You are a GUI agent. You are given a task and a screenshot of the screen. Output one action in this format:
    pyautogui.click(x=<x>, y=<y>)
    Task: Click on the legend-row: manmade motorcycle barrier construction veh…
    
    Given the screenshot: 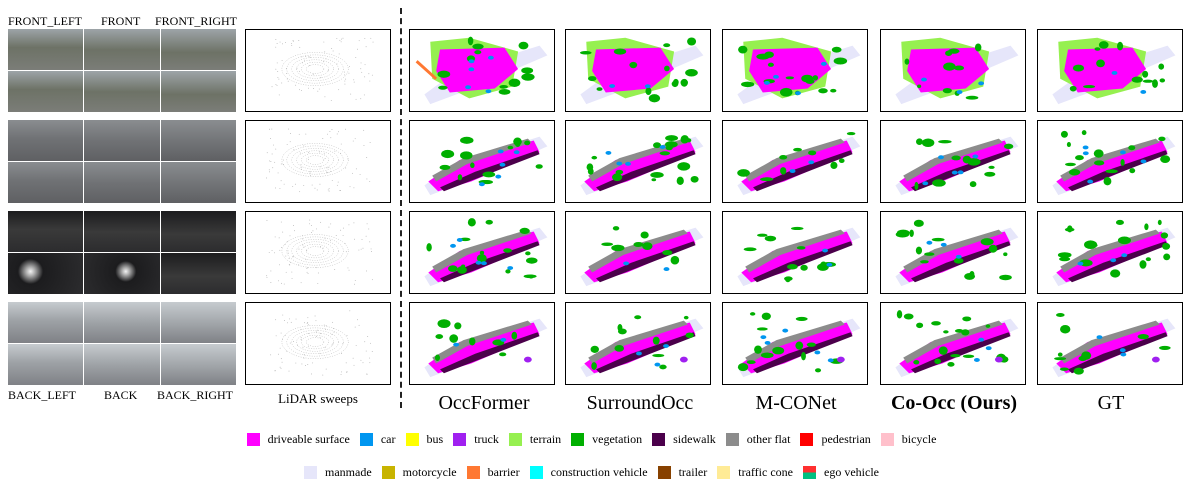 What is the action you would take?
    pyautogui.click(x=591, y=472)
    